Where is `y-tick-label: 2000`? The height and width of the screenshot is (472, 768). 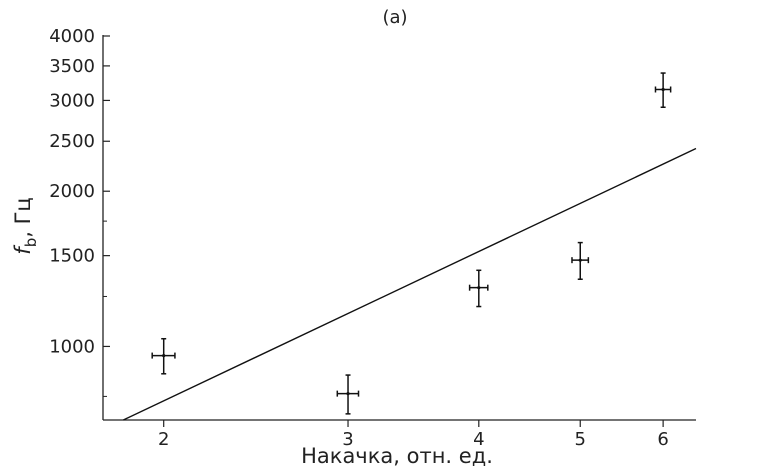 y-tick-label: 2000 is located at coordinates (72, 191).